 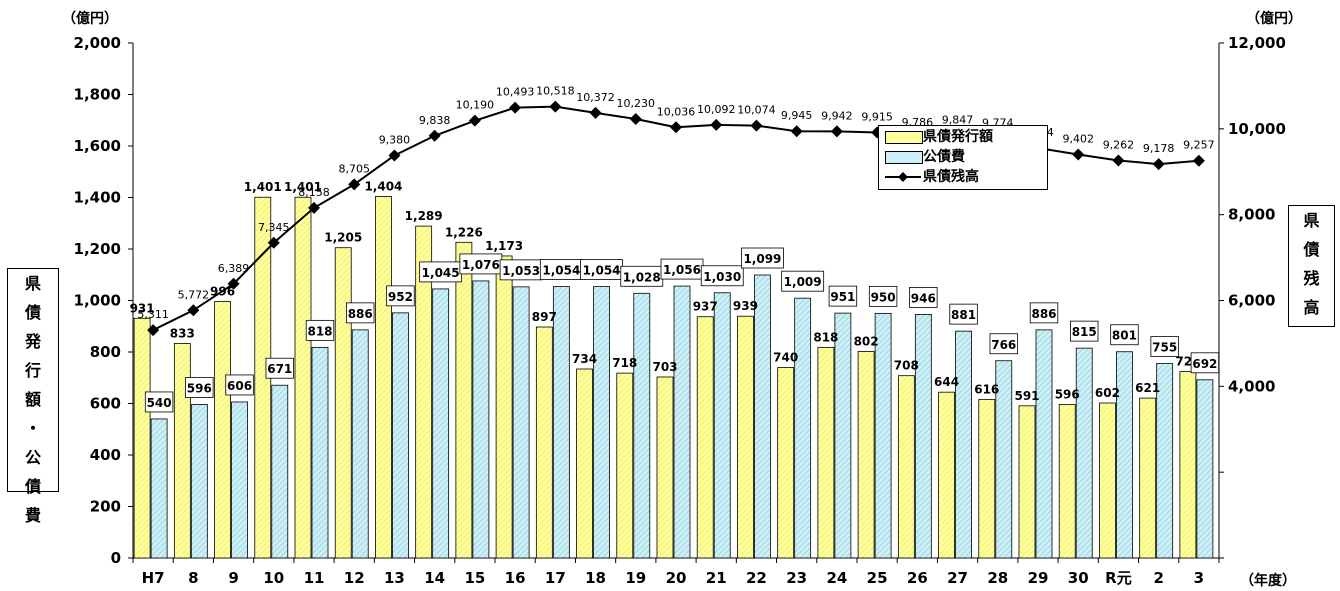 I want to click on legend-label-issuance: 県債発行額, so click(x=958, y=137).